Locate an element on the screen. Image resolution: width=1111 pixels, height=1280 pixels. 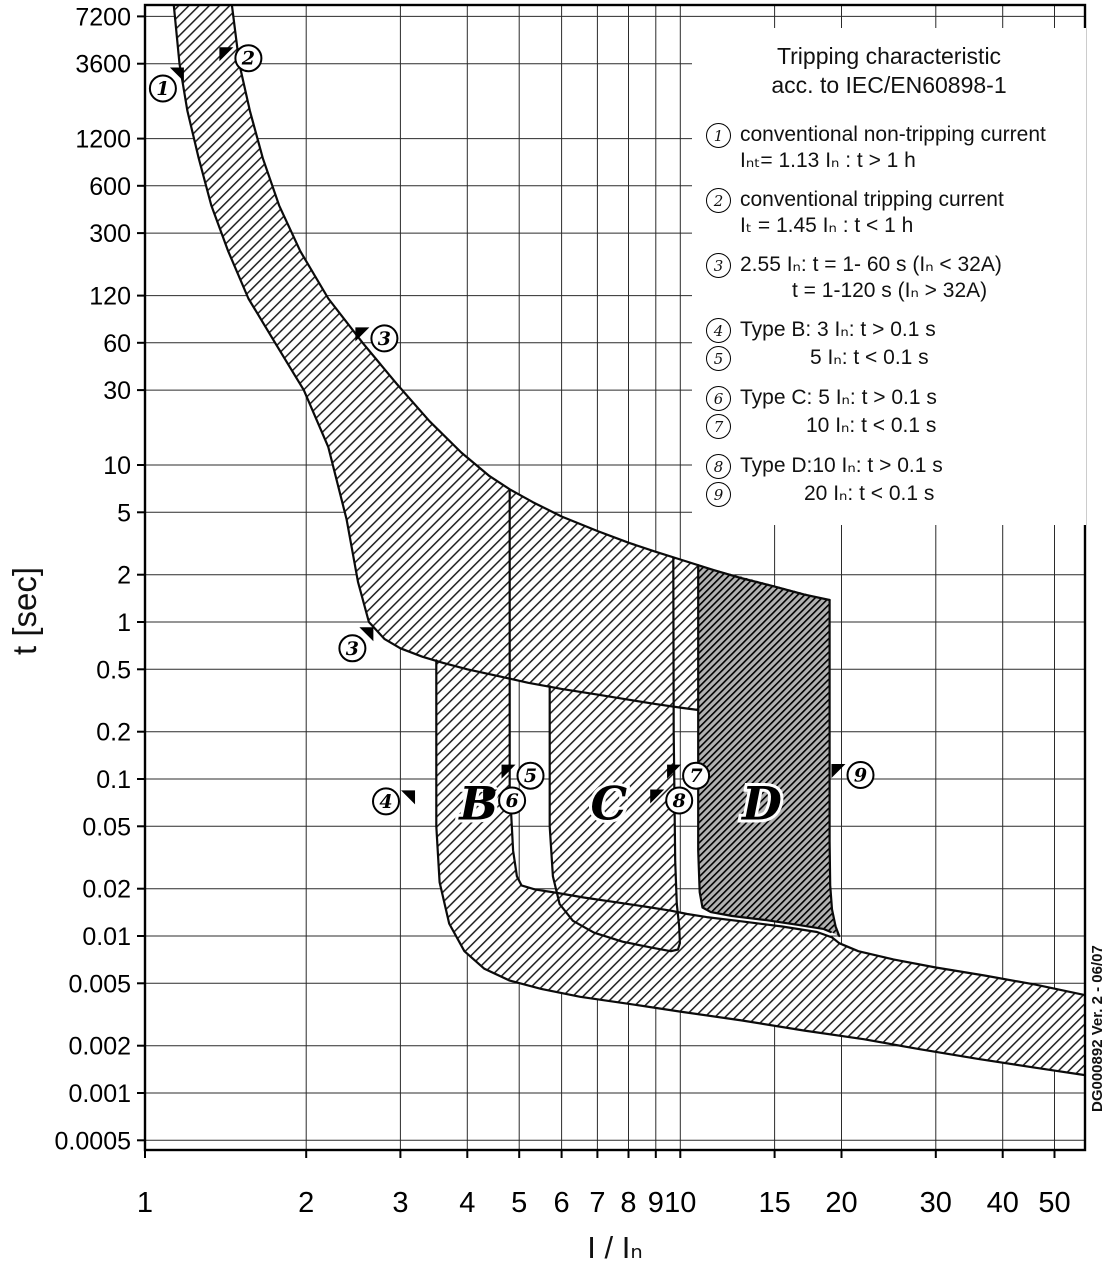
legend-item-line: 20 Iₙ: t < 0.1 s is located at coordinates (869, 493).